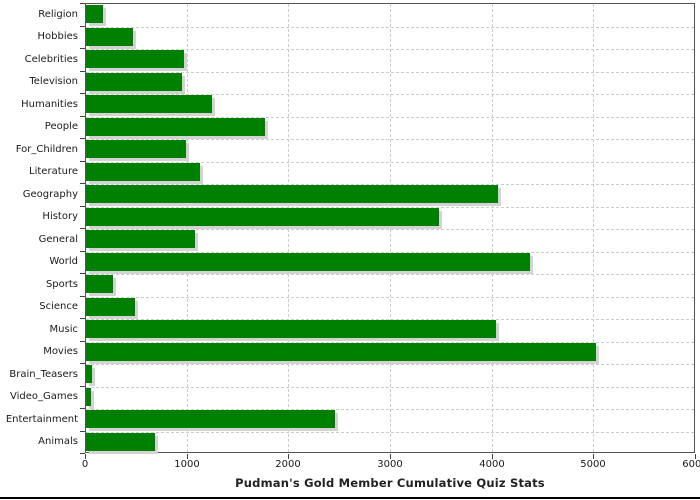 Image resolution: width=700 pixels, height=500 pixels. Describe the element at coordinates (85, 464) in the screenshot. I see `value-tick-label-0: 0` at that location.